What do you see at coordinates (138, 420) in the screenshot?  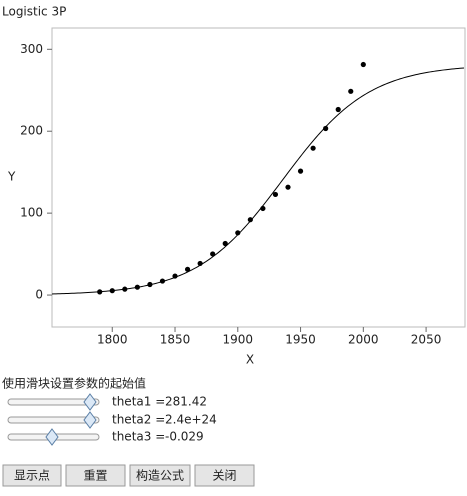 I see `slider-label: theta2 =` at bounding box center [138, 420].